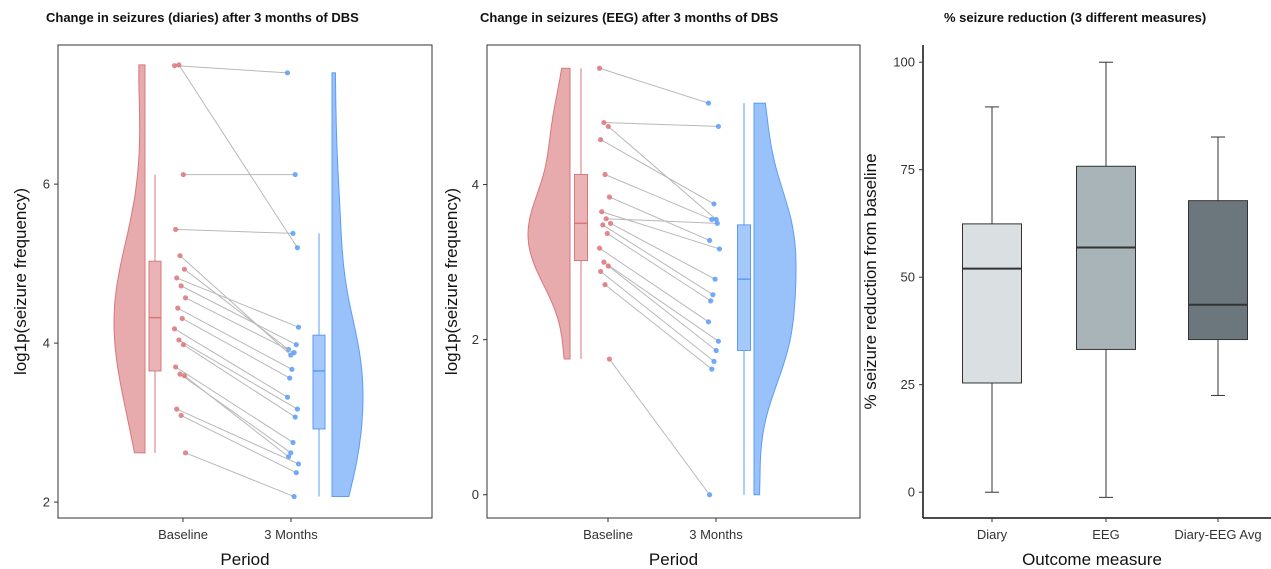 Image resolution: width=1271 pixels, height=569 pixels. What do you see at coordinates (347, 285) in the screenshot?
I see `chart1-violin-3months` at bounding box center [347, 285].